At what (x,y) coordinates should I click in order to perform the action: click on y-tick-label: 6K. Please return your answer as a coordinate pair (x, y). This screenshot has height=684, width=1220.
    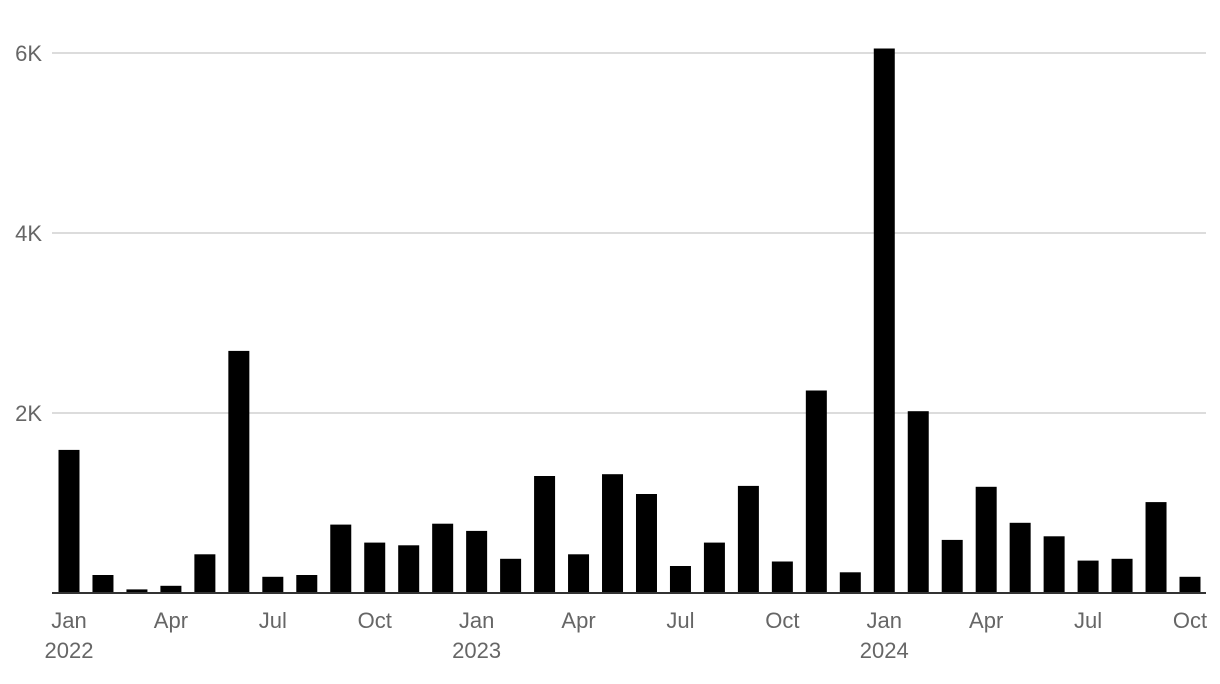
    Looking at the image, I should click on (28, 53).